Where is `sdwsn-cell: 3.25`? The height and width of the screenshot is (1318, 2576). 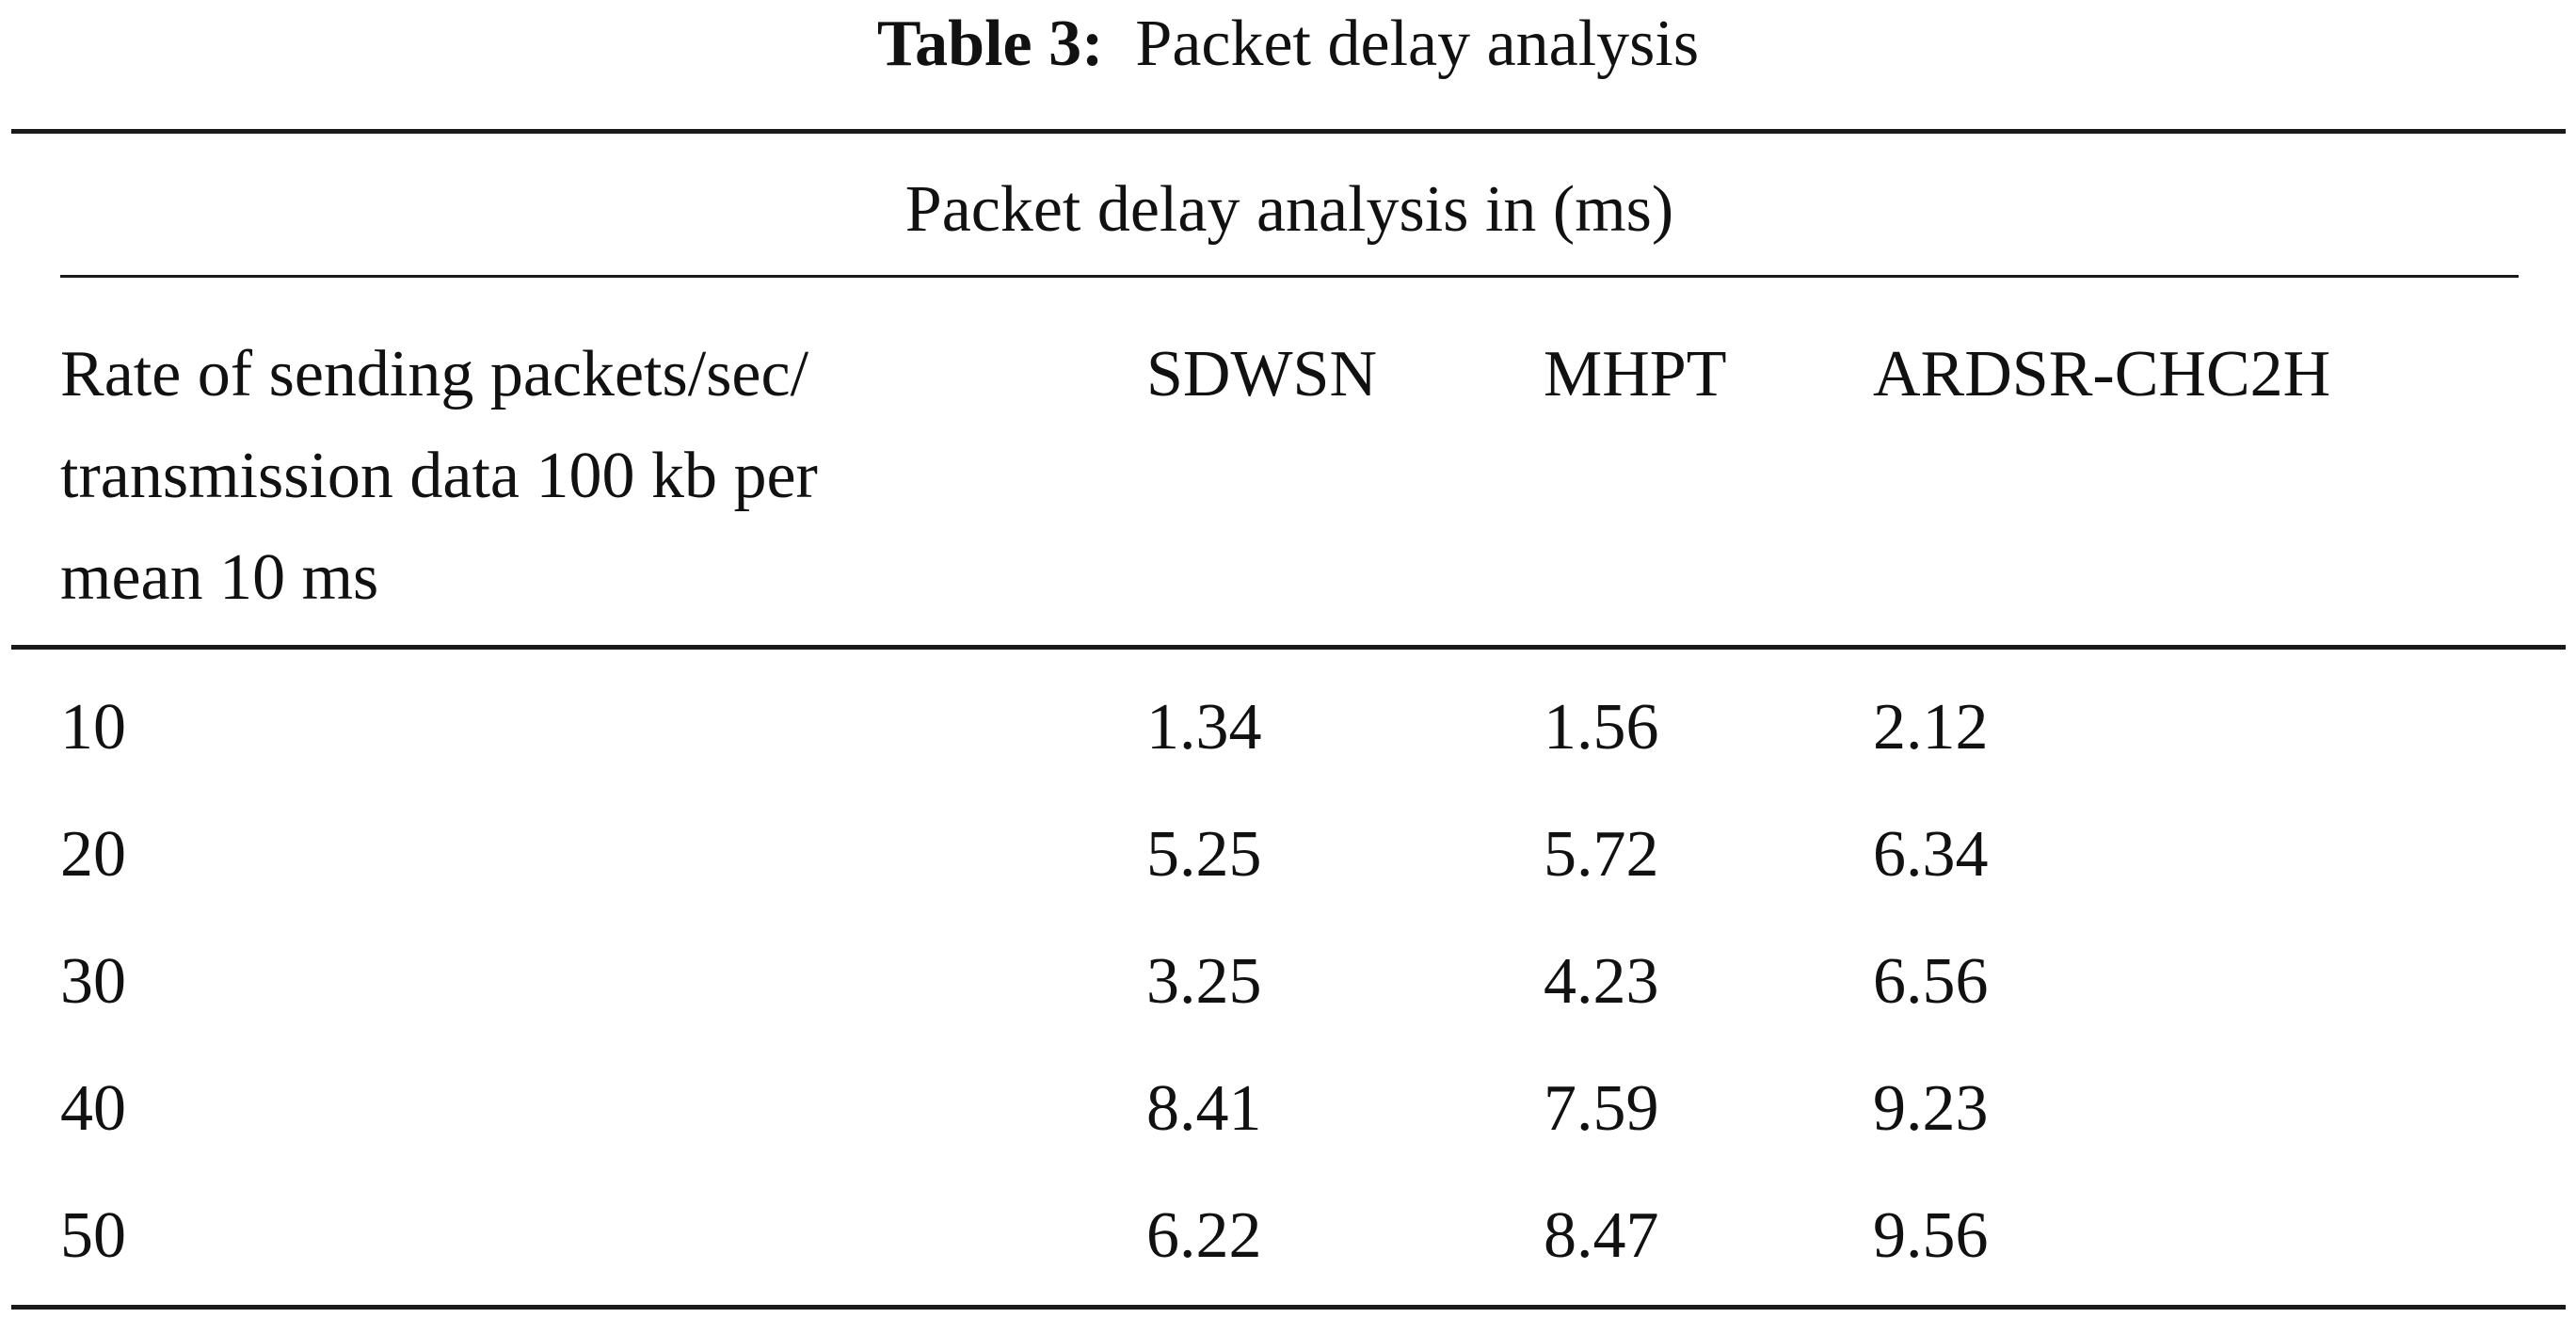
sdwsn-cell: 3.25 is located at coordinates (1204, 981).